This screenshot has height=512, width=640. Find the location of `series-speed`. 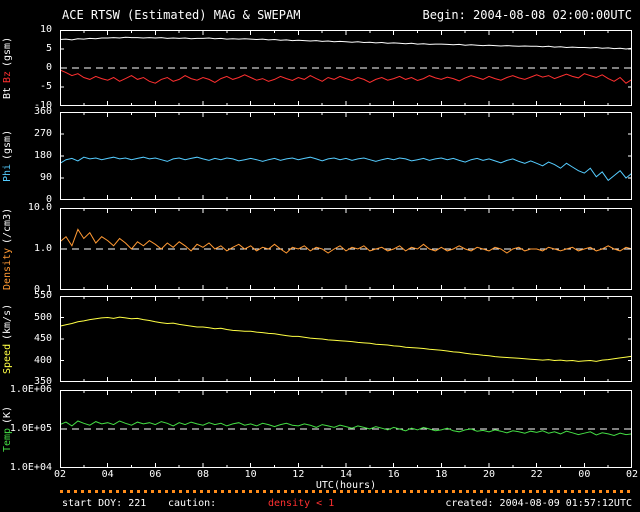

series-speed is located at coordinates (346, 339).